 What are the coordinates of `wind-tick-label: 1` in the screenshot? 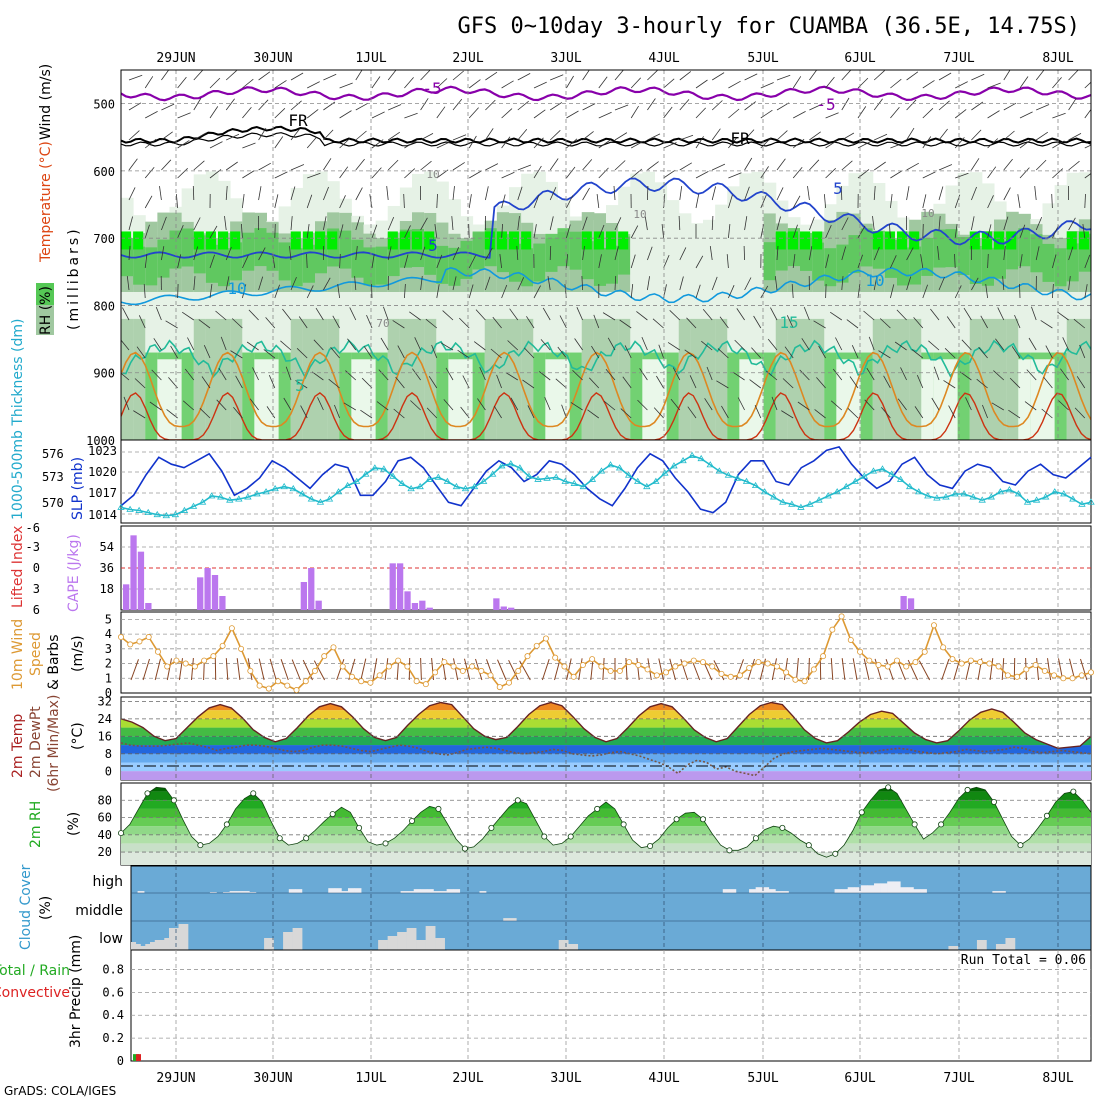 It's located at (108, 678).